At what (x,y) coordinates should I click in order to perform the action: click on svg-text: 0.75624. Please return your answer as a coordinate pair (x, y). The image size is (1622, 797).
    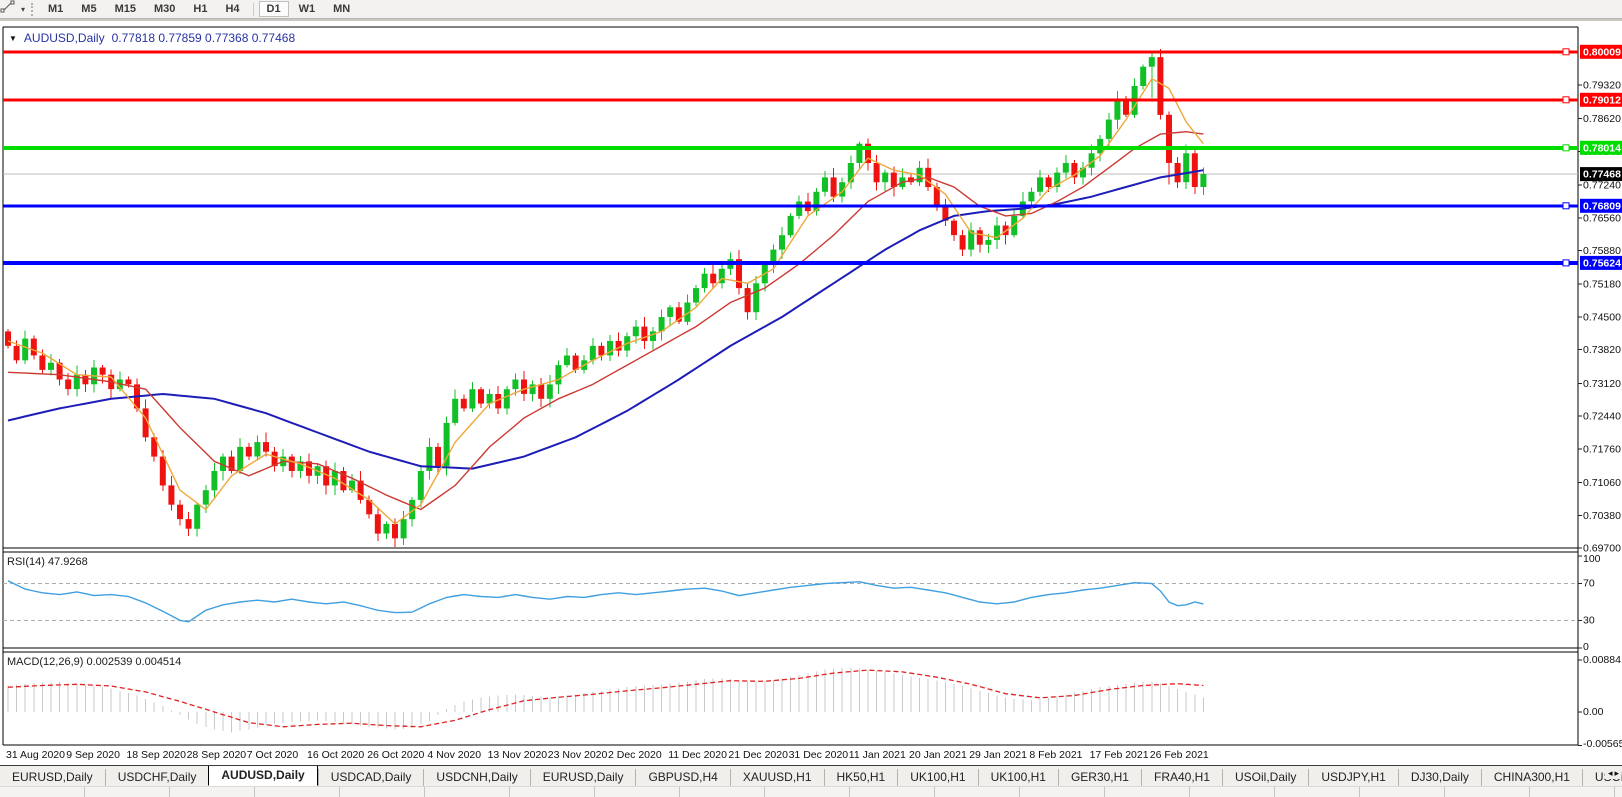
    Looking at the image, I should click on (1602, 263).